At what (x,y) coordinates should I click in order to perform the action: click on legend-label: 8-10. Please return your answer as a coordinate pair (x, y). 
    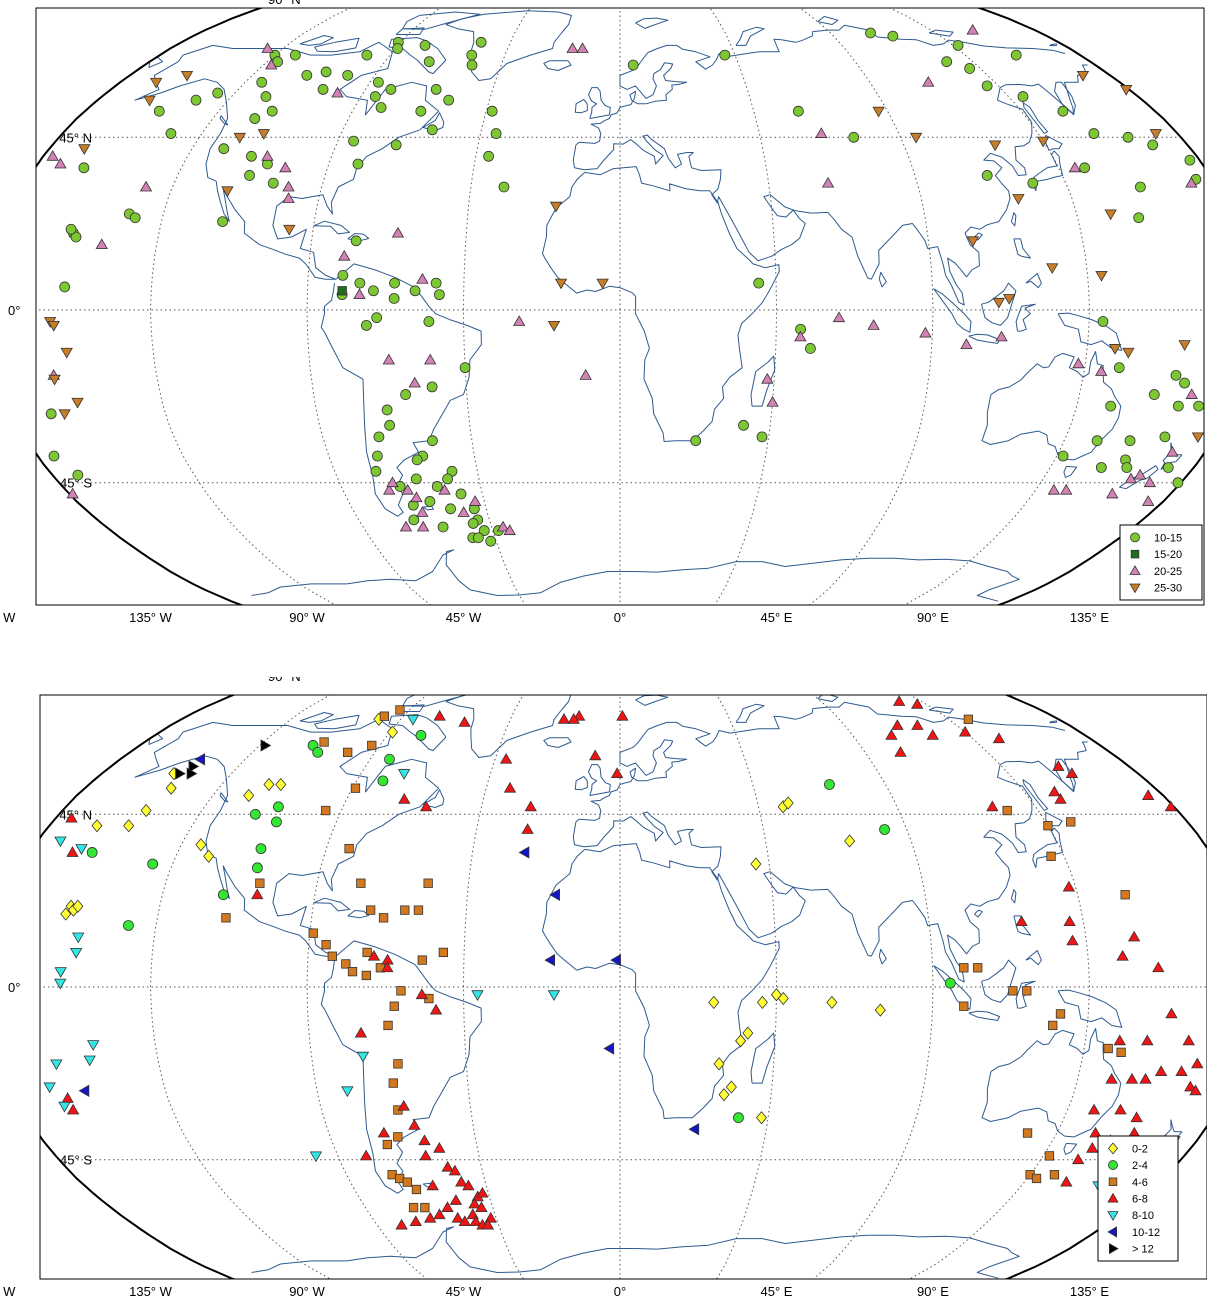
    Looking at the image, I should click on (1143, 1216).